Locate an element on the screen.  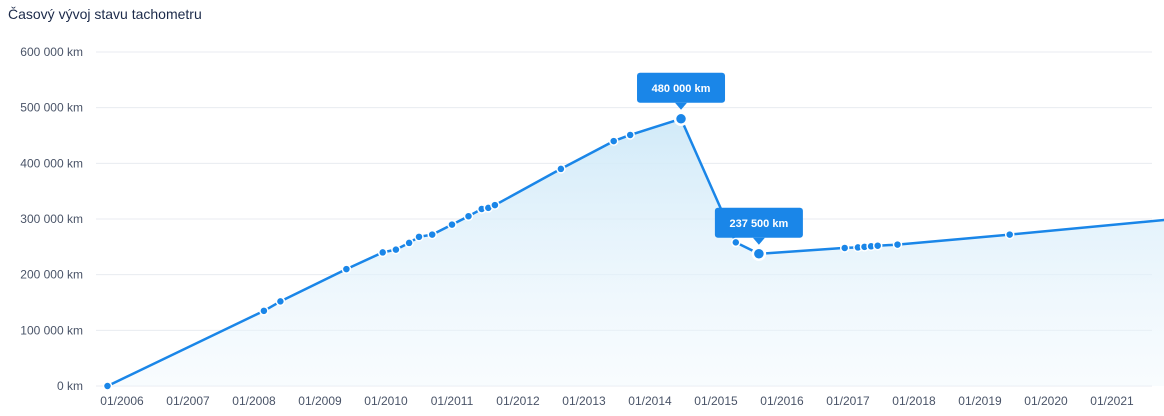
y-tick-label: 200 000 km is located at coordinates (51, 275).